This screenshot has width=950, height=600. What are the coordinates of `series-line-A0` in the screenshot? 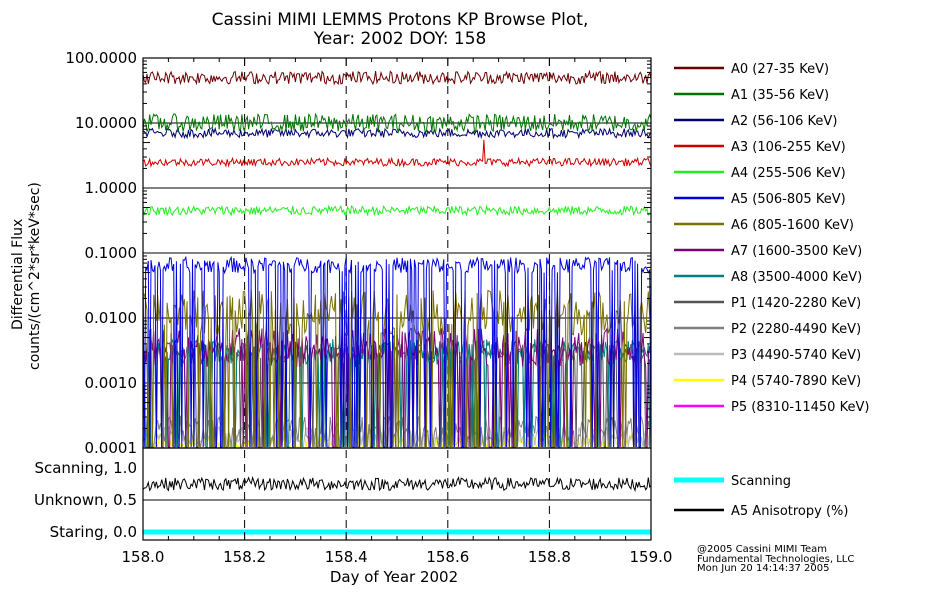 It's located at (397, 77).